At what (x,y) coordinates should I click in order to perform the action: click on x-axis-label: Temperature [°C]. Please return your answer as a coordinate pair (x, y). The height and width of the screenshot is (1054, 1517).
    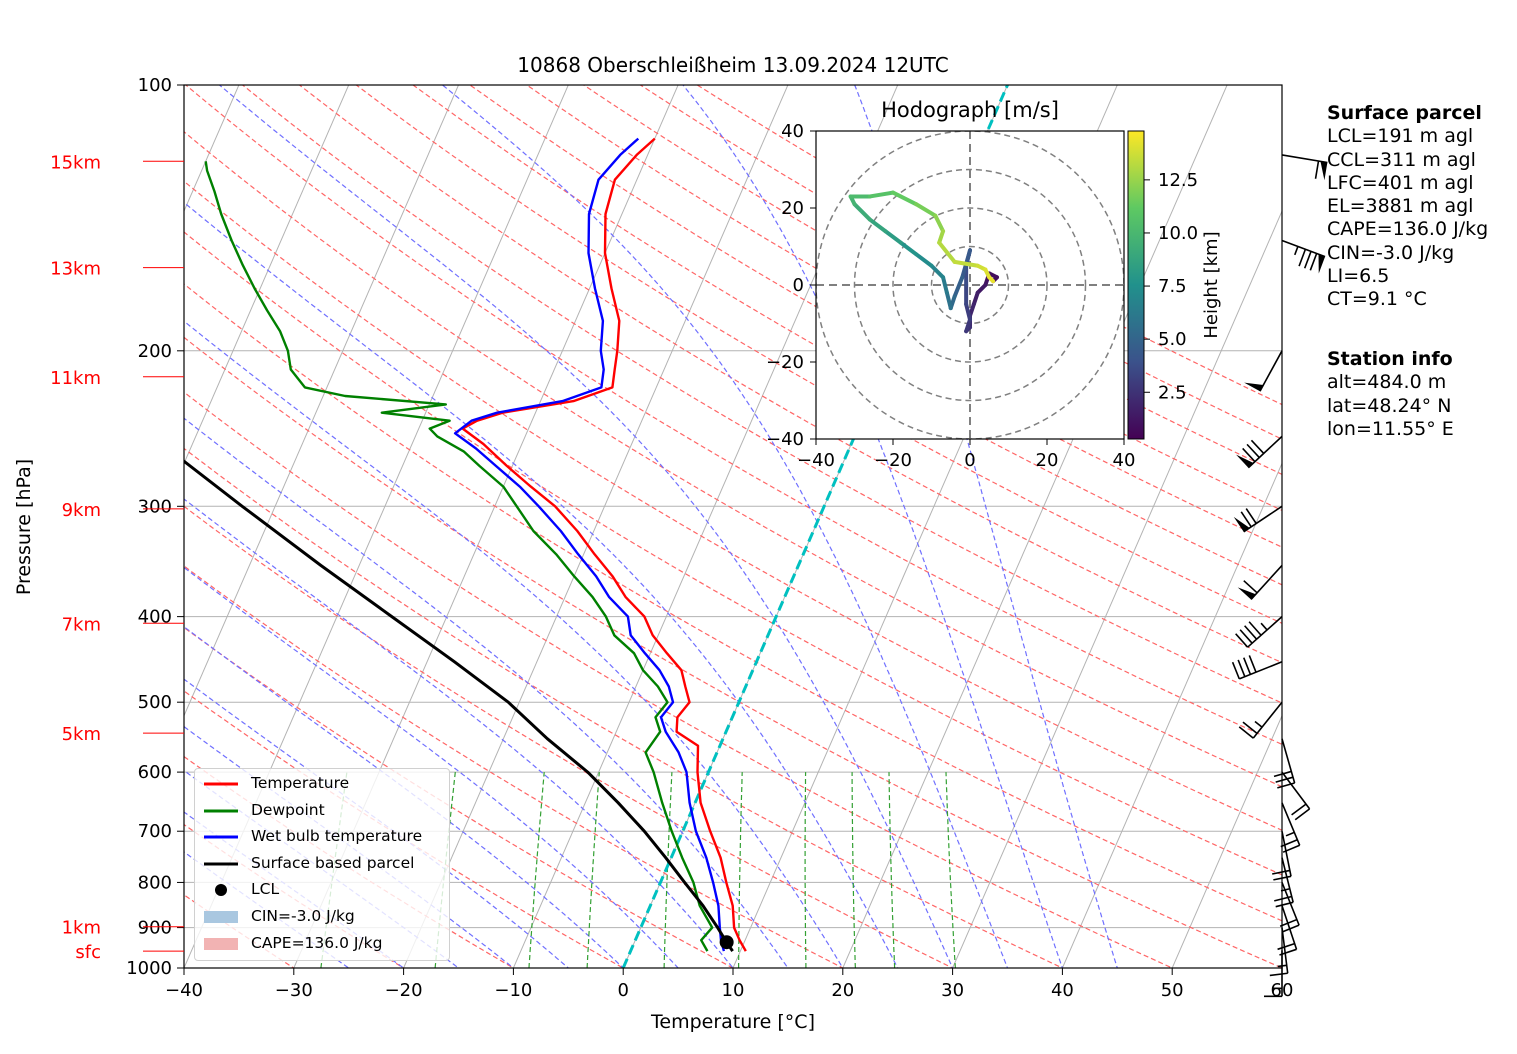
    Looking at the image, I should click on (732, 1022).